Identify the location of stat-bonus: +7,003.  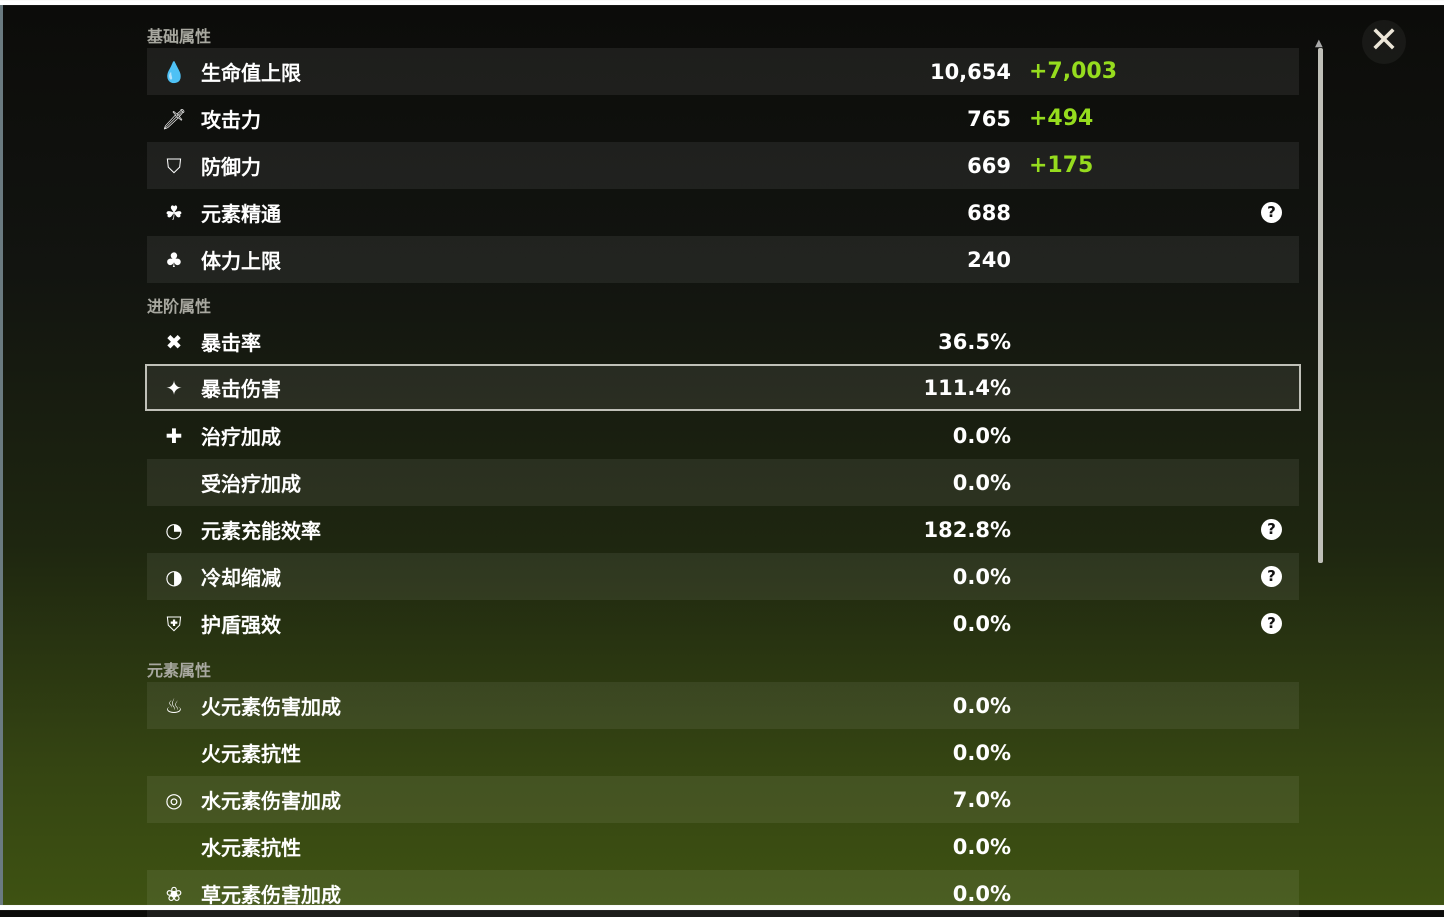
(1073, 71).